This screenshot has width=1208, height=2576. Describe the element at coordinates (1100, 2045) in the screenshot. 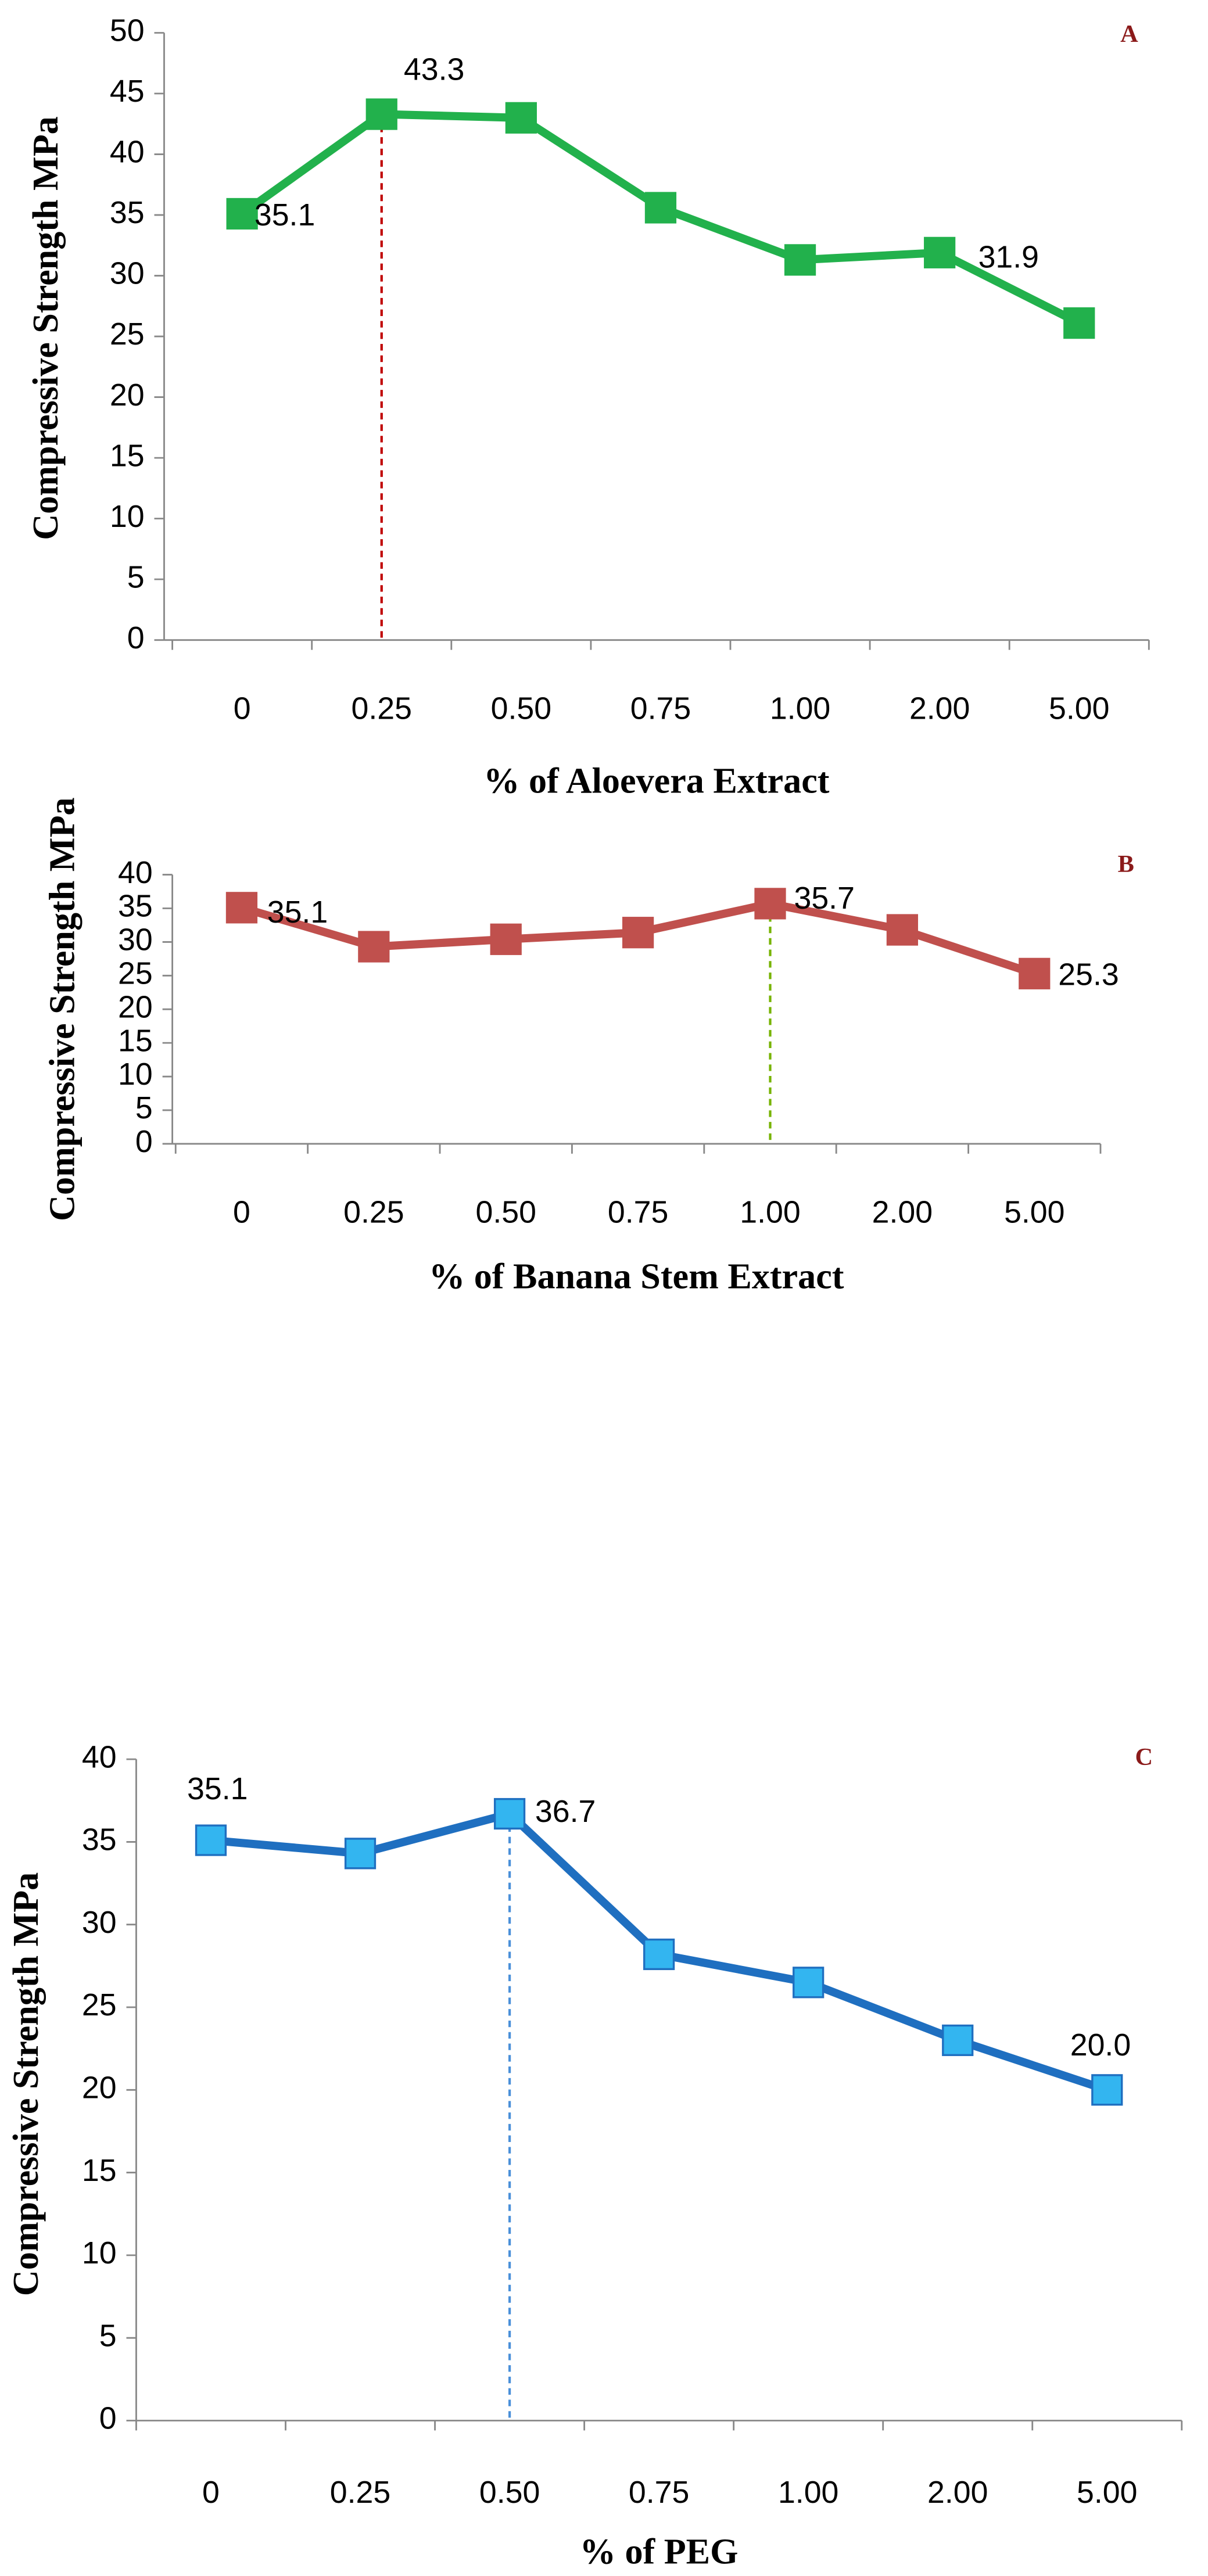

I see `data-label: 20.0` at that location.